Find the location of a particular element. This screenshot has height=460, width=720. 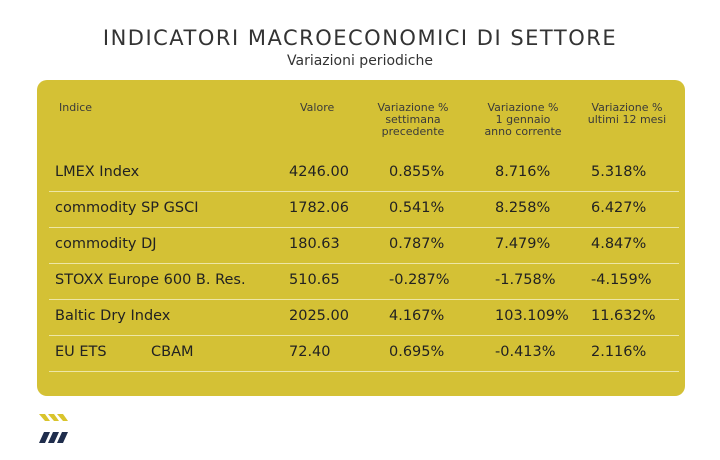

cell-indice2: CBAM is located at coordinates (172, 352).